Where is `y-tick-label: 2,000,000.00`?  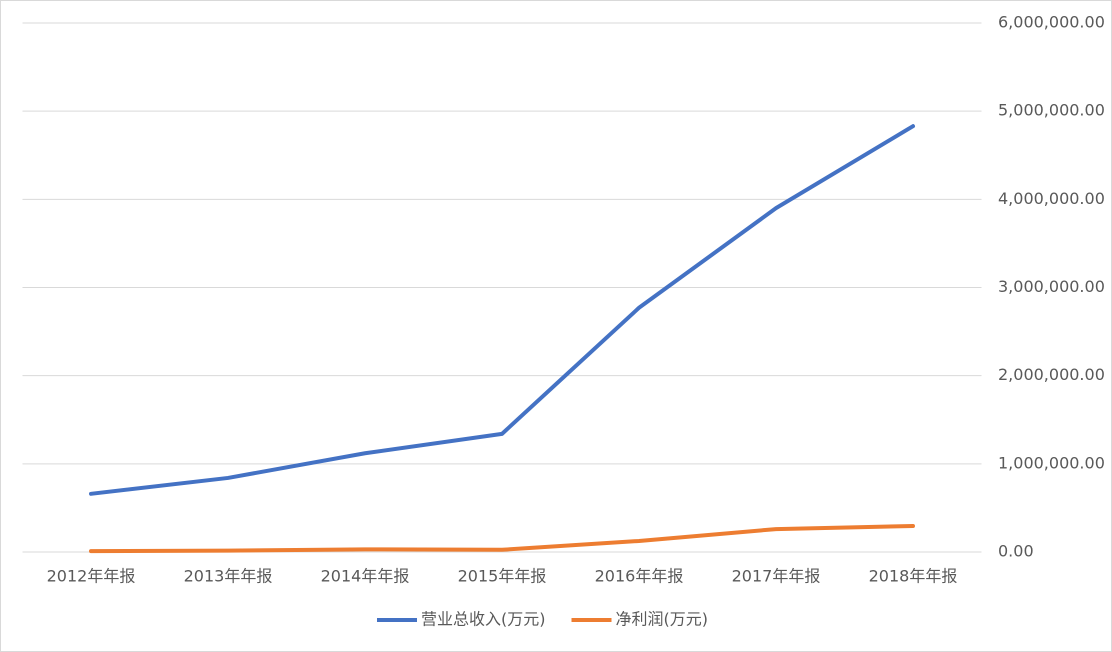 y-tick-label: 2,000,000.00 is located at coordinates (1051, 374).